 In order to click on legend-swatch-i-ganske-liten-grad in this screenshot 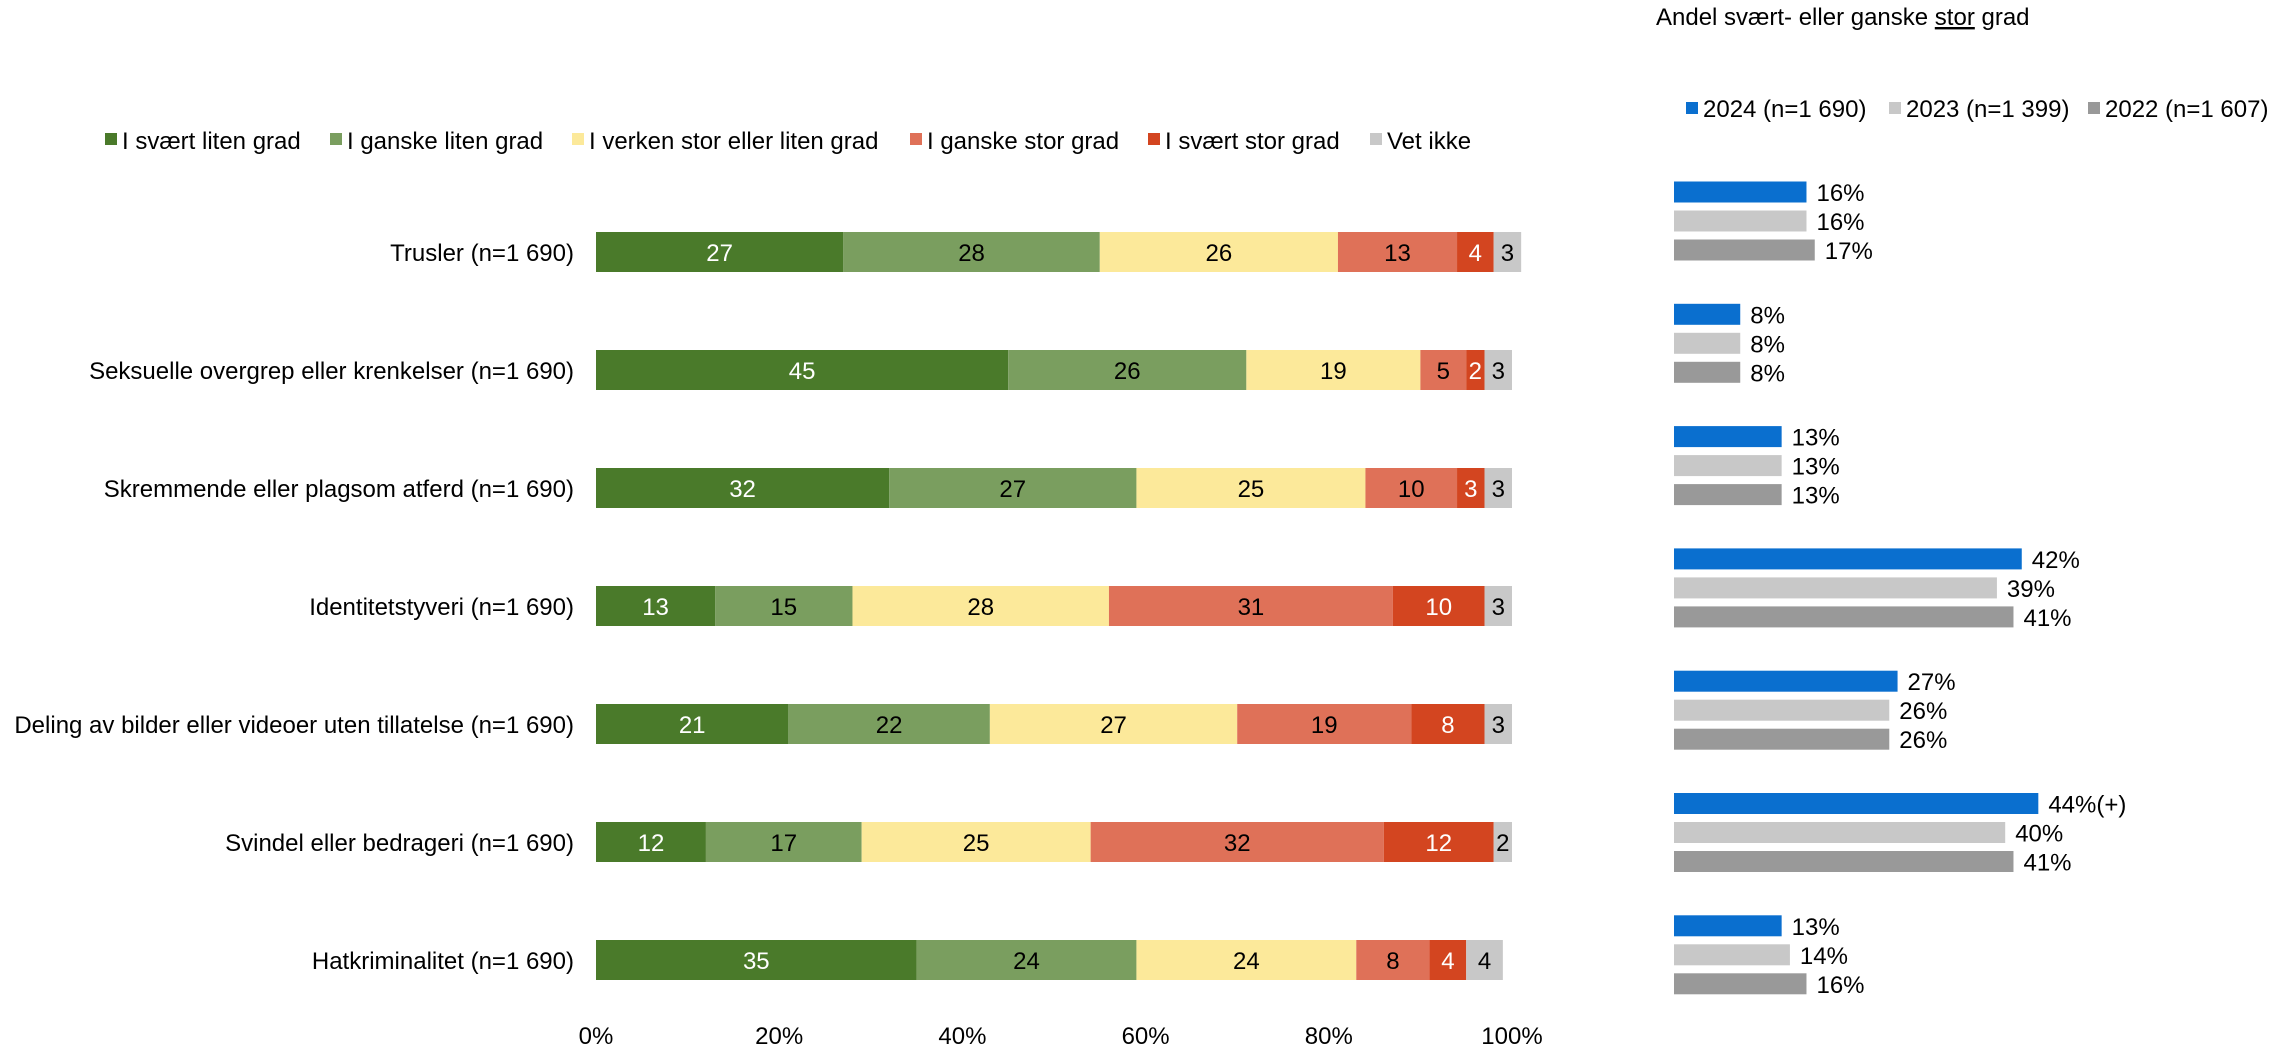, I will do `click(336, 139)`.